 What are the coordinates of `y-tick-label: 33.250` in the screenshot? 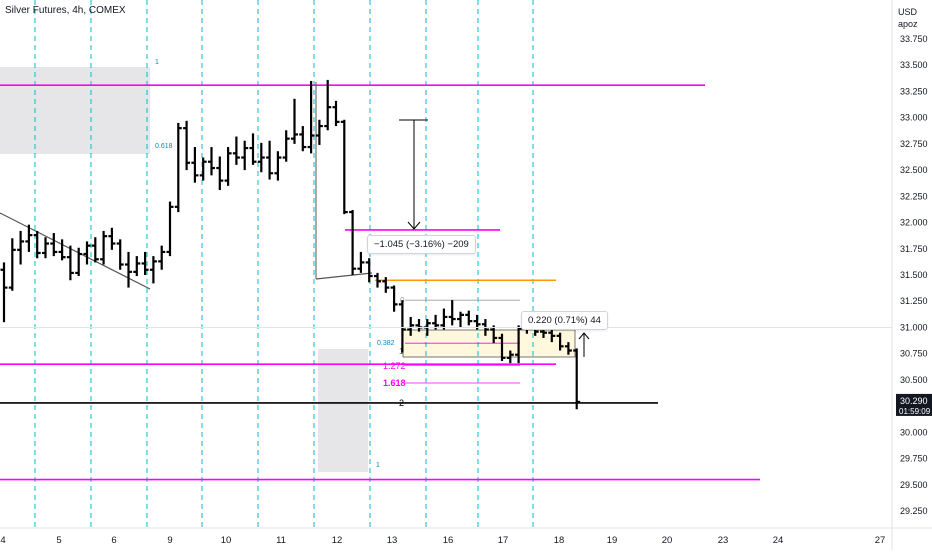 It's located at (914, 91).